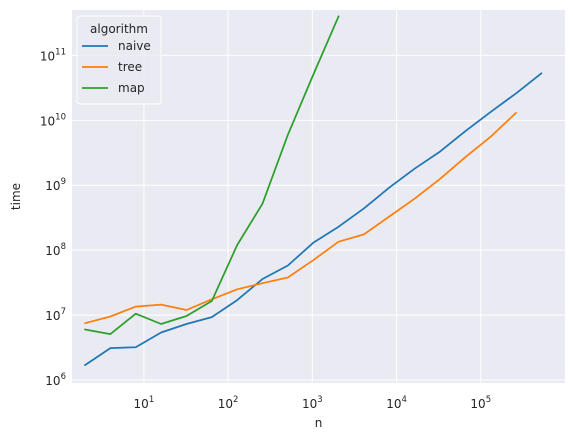 Image resolution: width=573 pixels, height=440 pixels. Describe the element at coordinates (119, 29) in the screenshot. I see `legend-title: algorithm` at that location.